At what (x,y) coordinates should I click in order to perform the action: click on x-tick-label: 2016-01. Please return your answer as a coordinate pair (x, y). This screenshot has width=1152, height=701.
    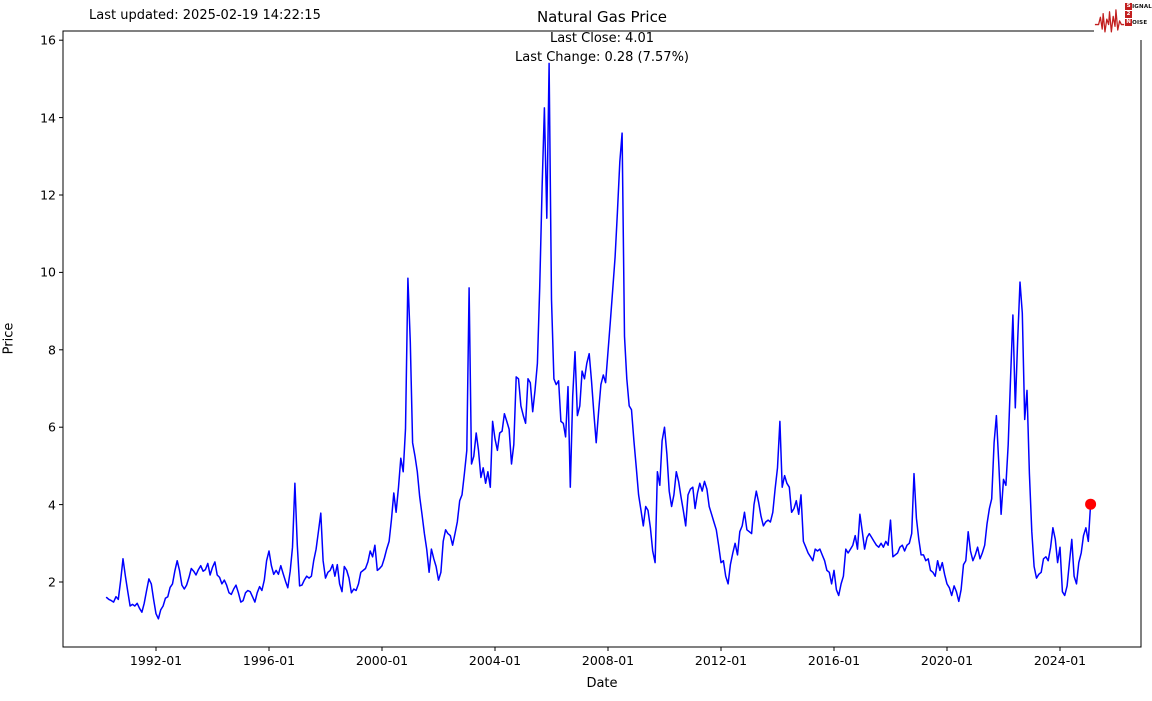
    Looking at the image, I should click on (834, 660).